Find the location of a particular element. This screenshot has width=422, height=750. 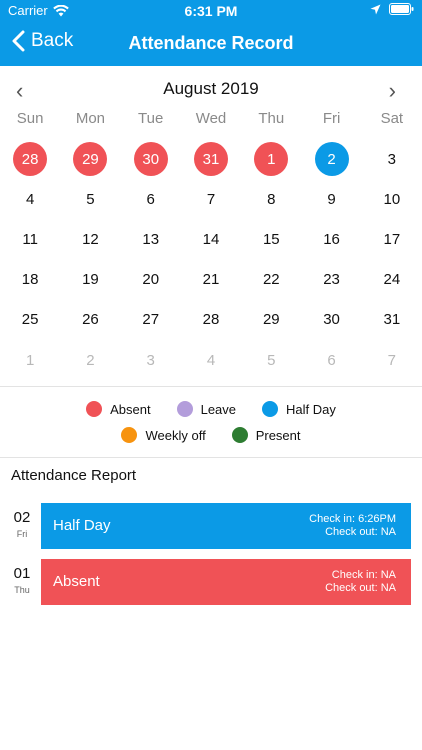

calendar-day: 31 is located at coordinates (392, 320).